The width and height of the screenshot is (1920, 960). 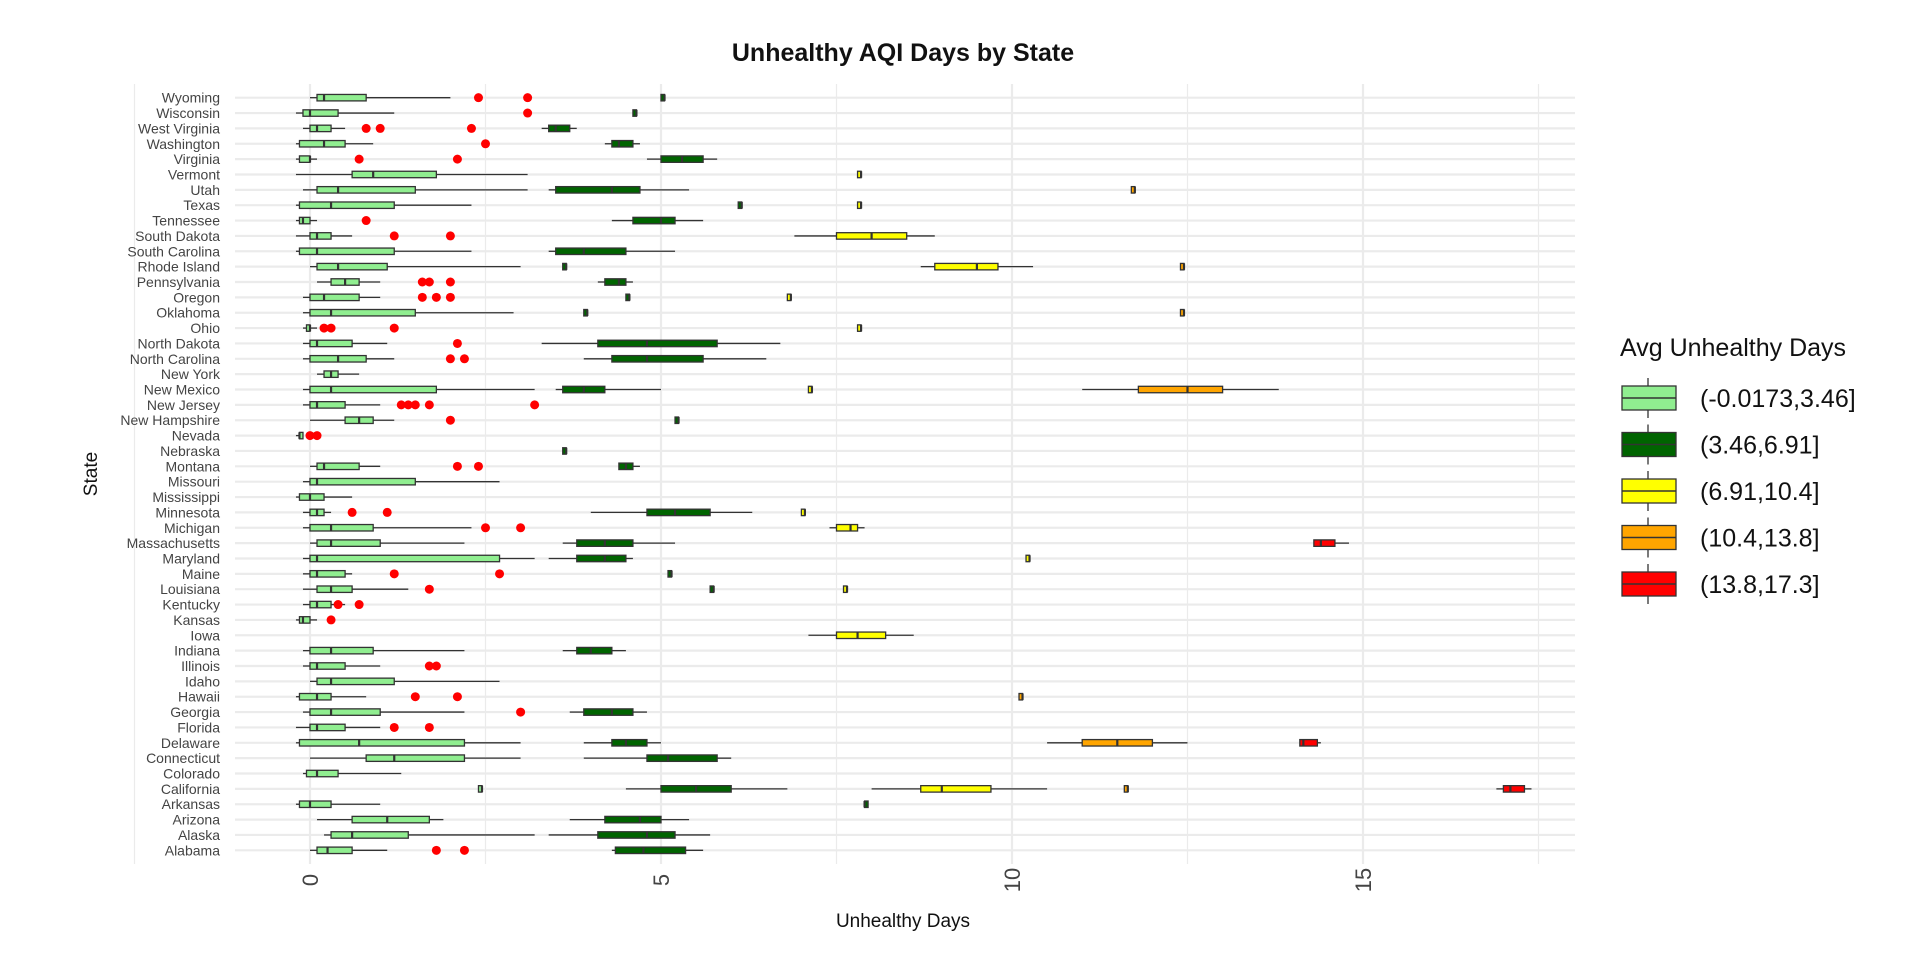 What do you see at coordinates (191, 605) in the screenshot?
I see `state-label: Kentucky` at bounding box center [191, 605].